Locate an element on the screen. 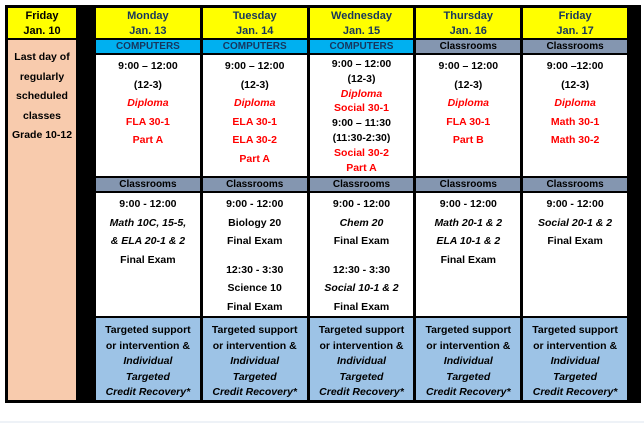  day-name: Wednesday is located at coordinates (361, 16).